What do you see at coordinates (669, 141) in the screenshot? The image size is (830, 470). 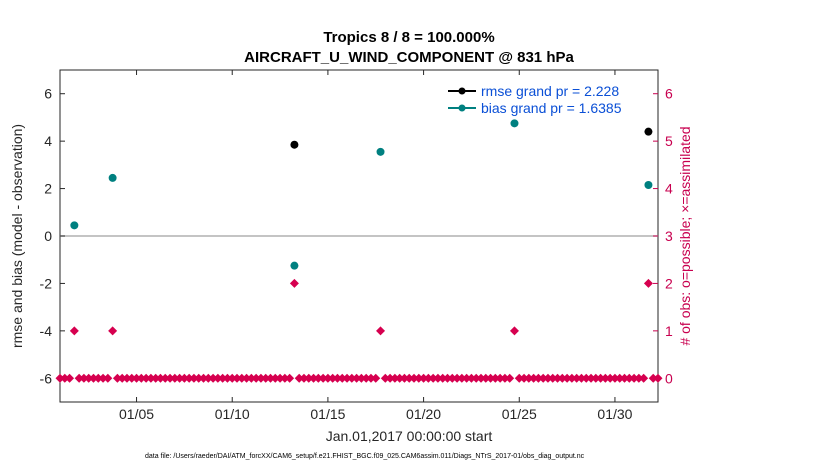 I see `y-right-tick-label: 5` at bounding box center [669, 141].